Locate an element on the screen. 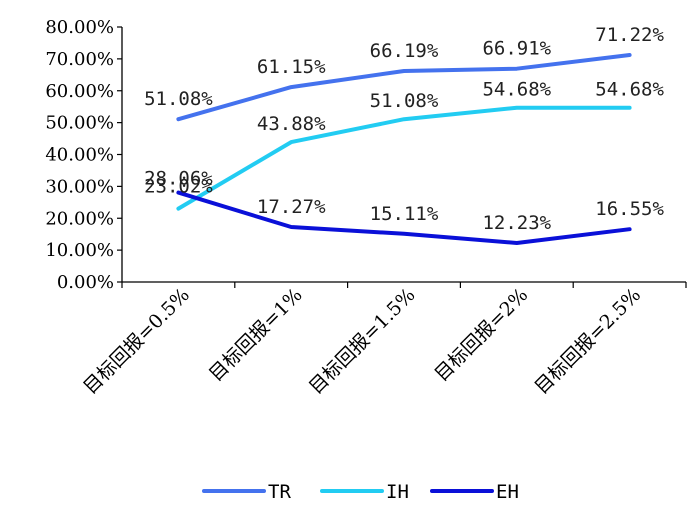  data-label-tr: 51.08% is located at coordinates (178, 99).